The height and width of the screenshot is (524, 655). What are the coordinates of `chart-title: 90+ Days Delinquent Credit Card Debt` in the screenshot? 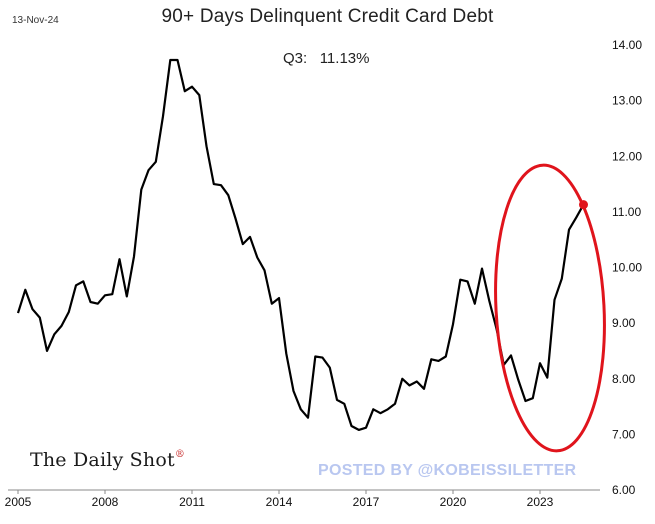 It's located at (327, 16).